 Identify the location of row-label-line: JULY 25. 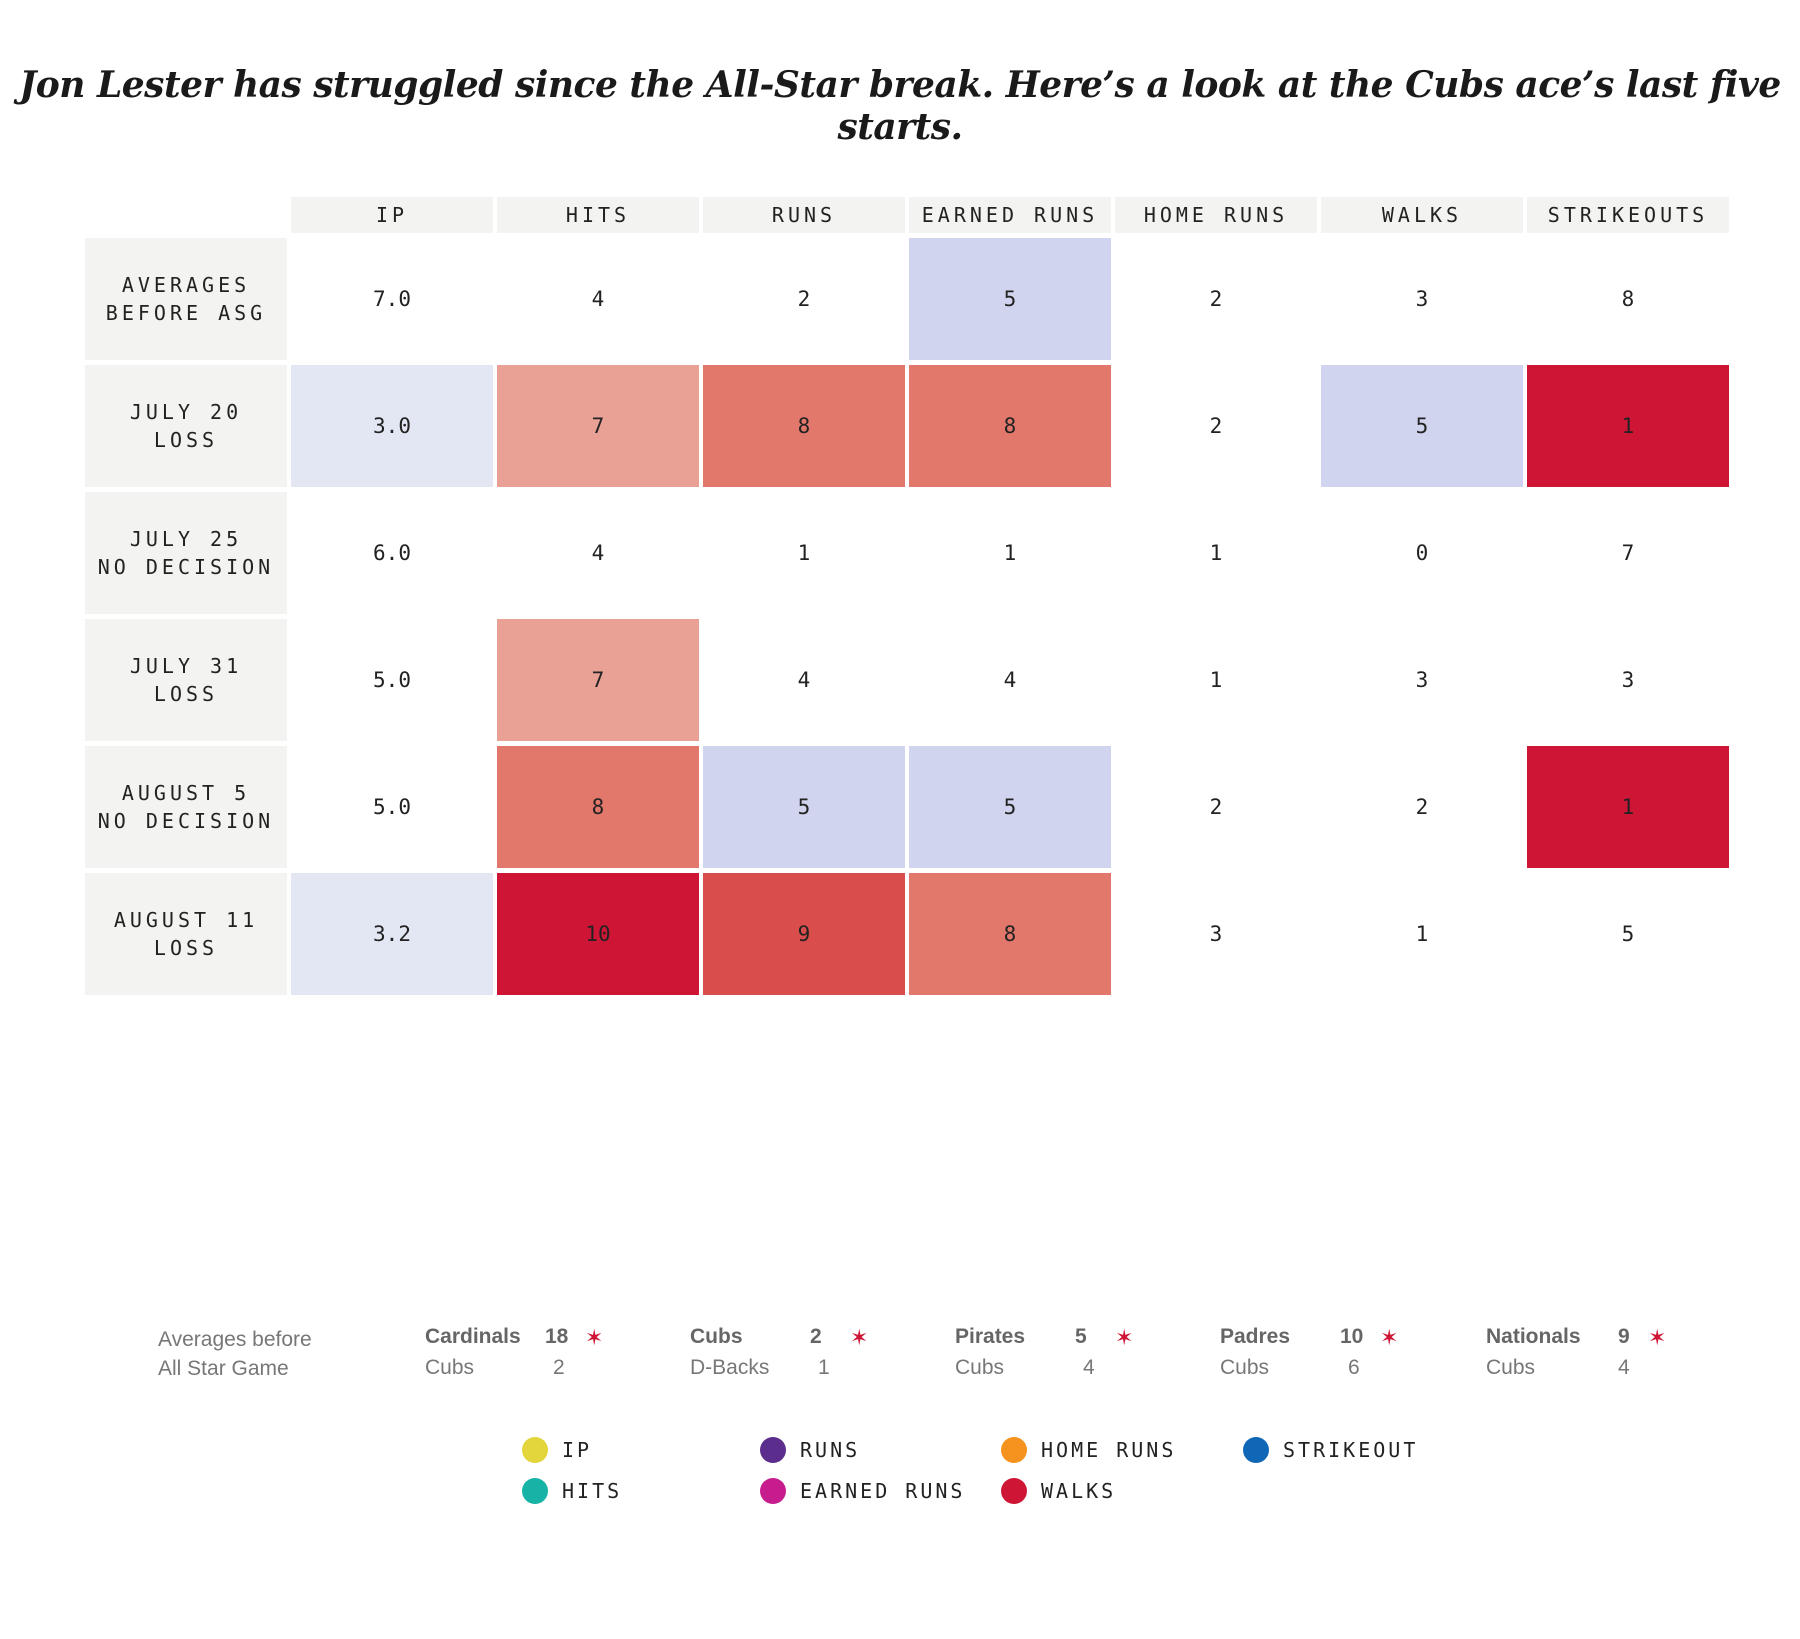
(186, 539).